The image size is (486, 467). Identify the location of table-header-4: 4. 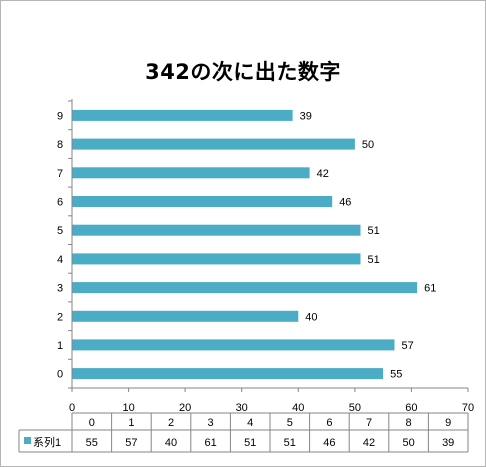
(250, 423).